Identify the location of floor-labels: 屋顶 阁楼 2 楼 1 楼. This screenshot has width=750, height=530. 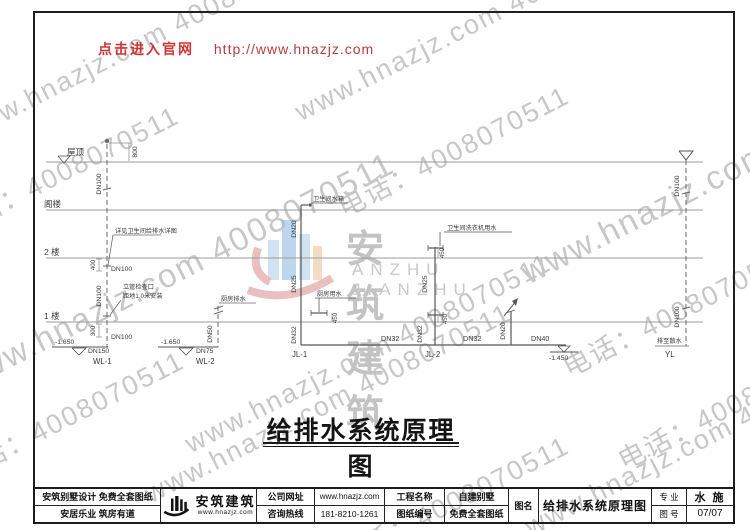
(64, 234).